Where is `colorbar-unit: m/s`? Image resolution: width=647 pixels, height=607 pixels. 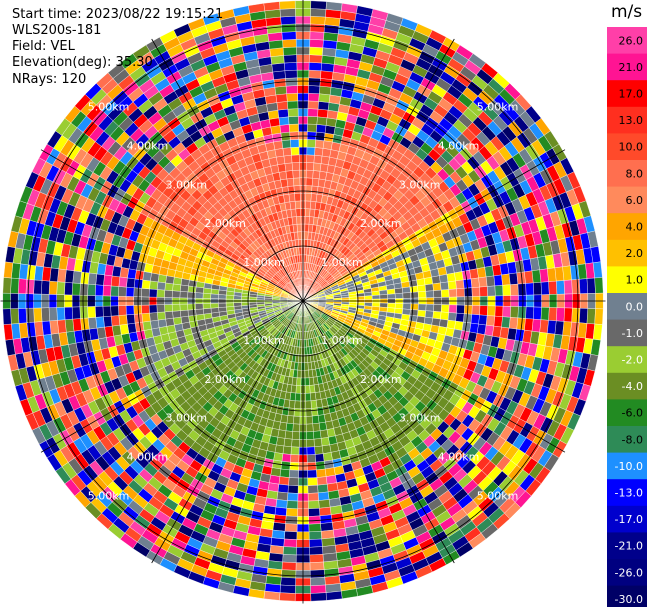
colorbar-unit: m/s is located at coordinates (627, 12).